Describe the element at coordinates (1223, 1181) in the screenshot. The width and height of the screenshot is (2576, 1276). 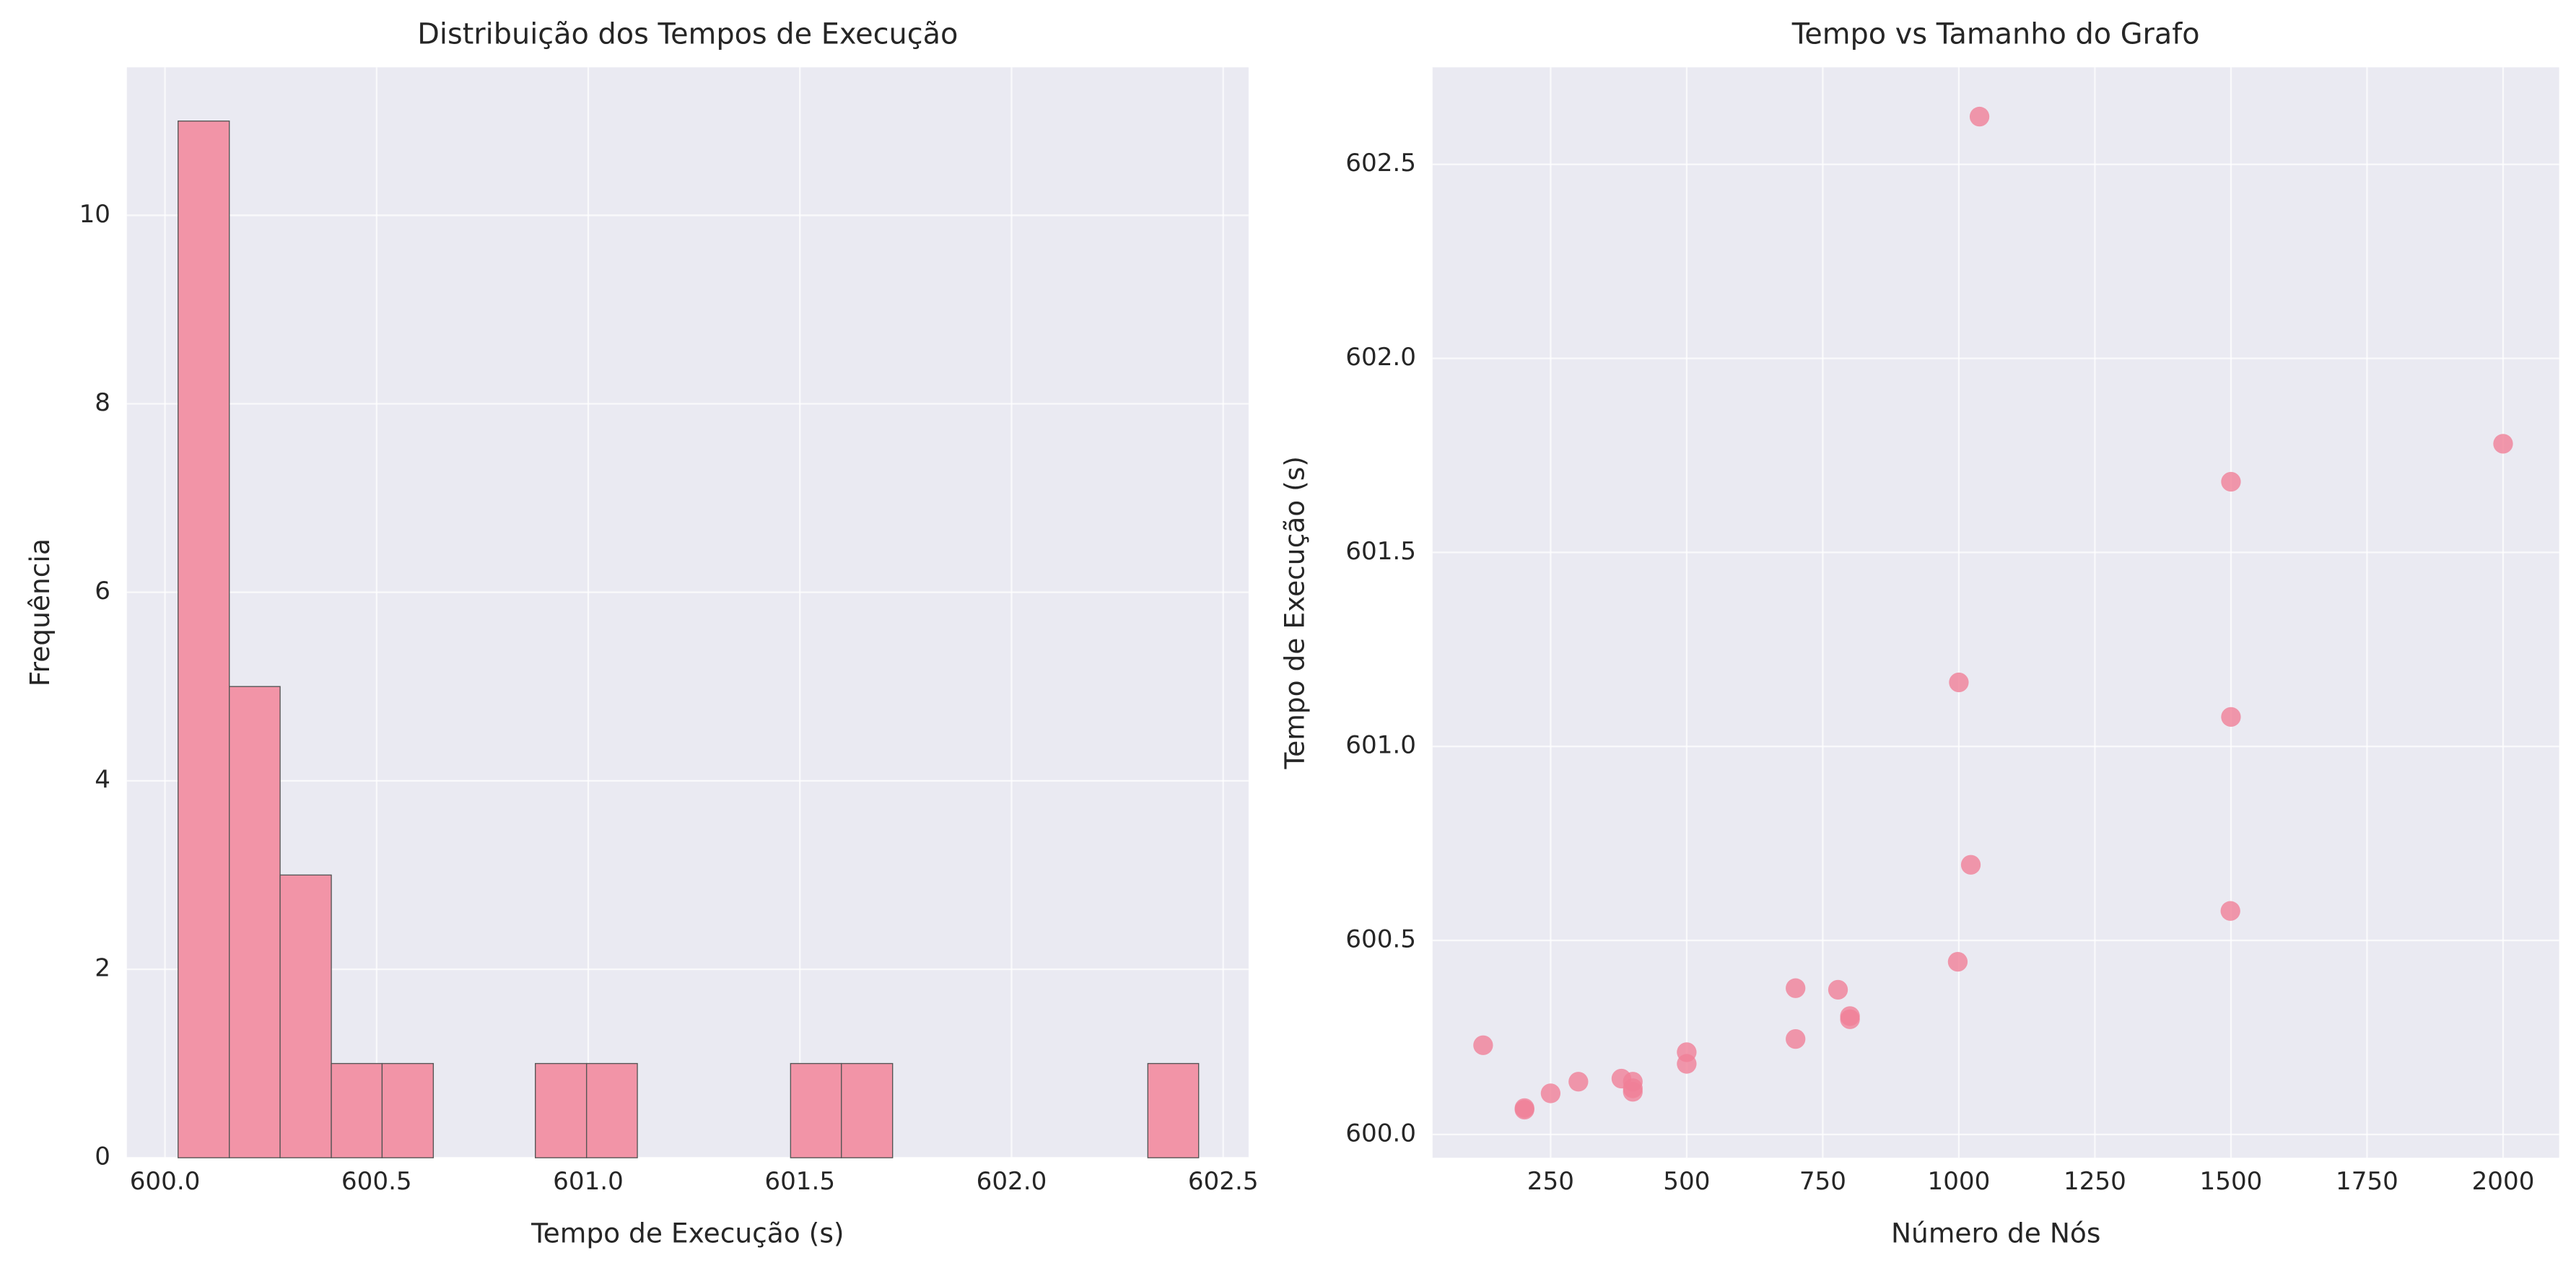
I see `x-tick-label: 602.5` at that location.